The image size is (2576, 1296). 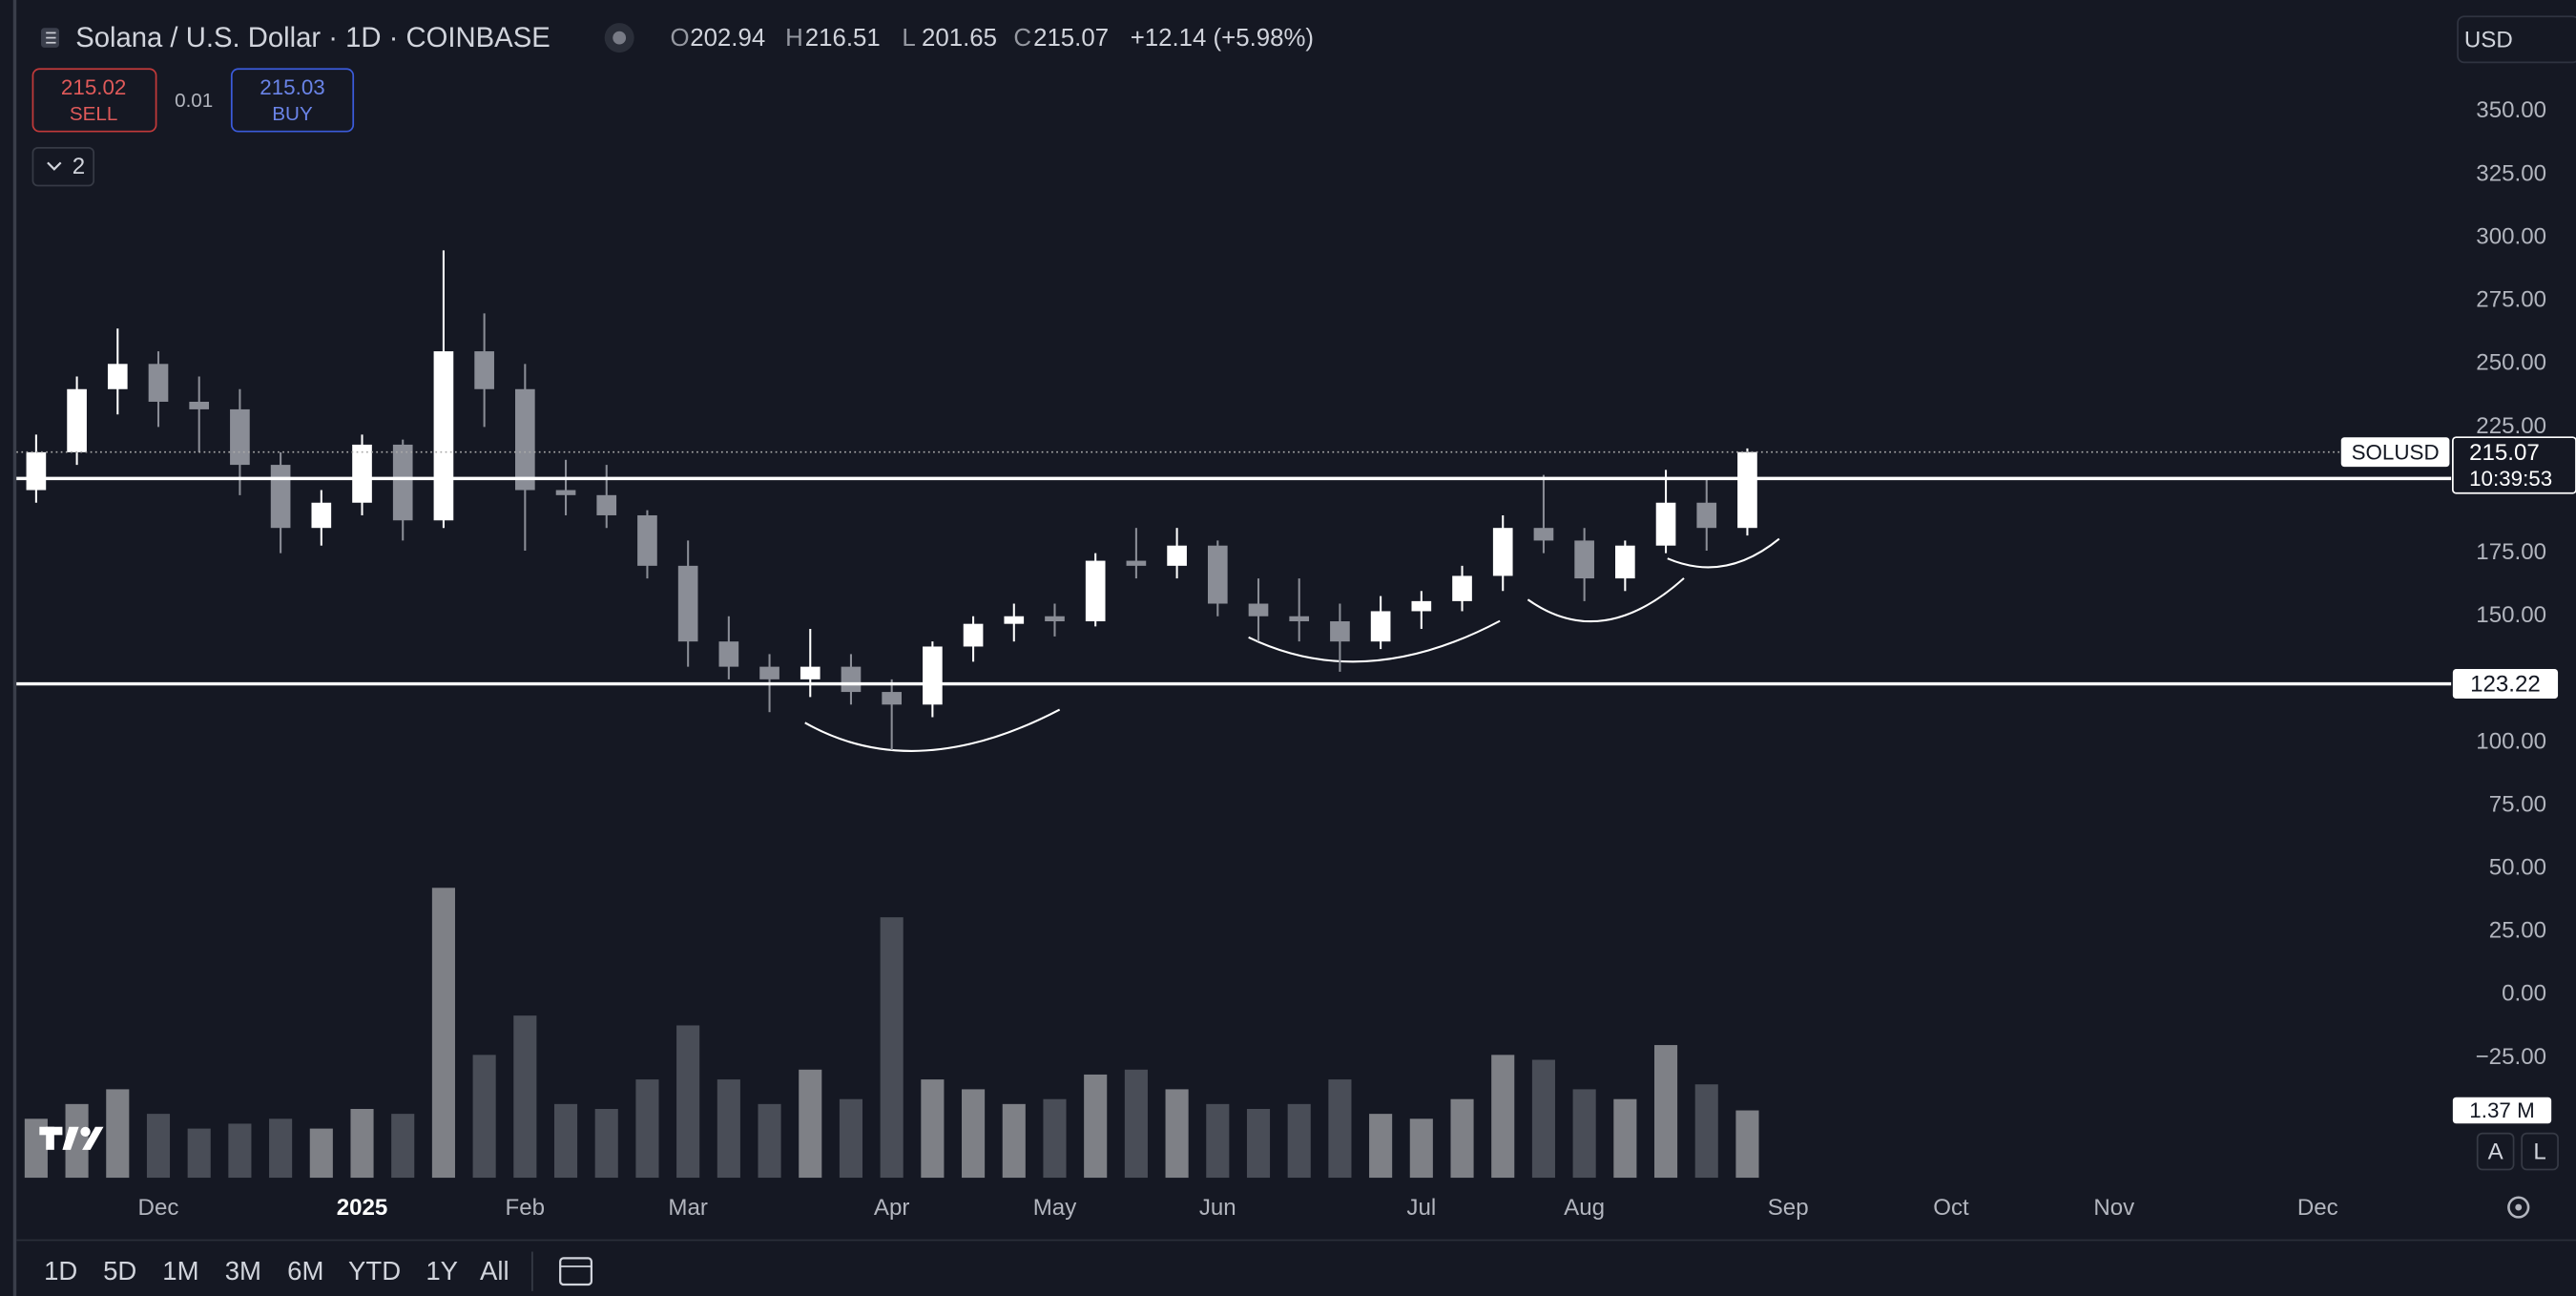 I want to click on y-tick-label: 0.00, so click(x=2524, y=994).